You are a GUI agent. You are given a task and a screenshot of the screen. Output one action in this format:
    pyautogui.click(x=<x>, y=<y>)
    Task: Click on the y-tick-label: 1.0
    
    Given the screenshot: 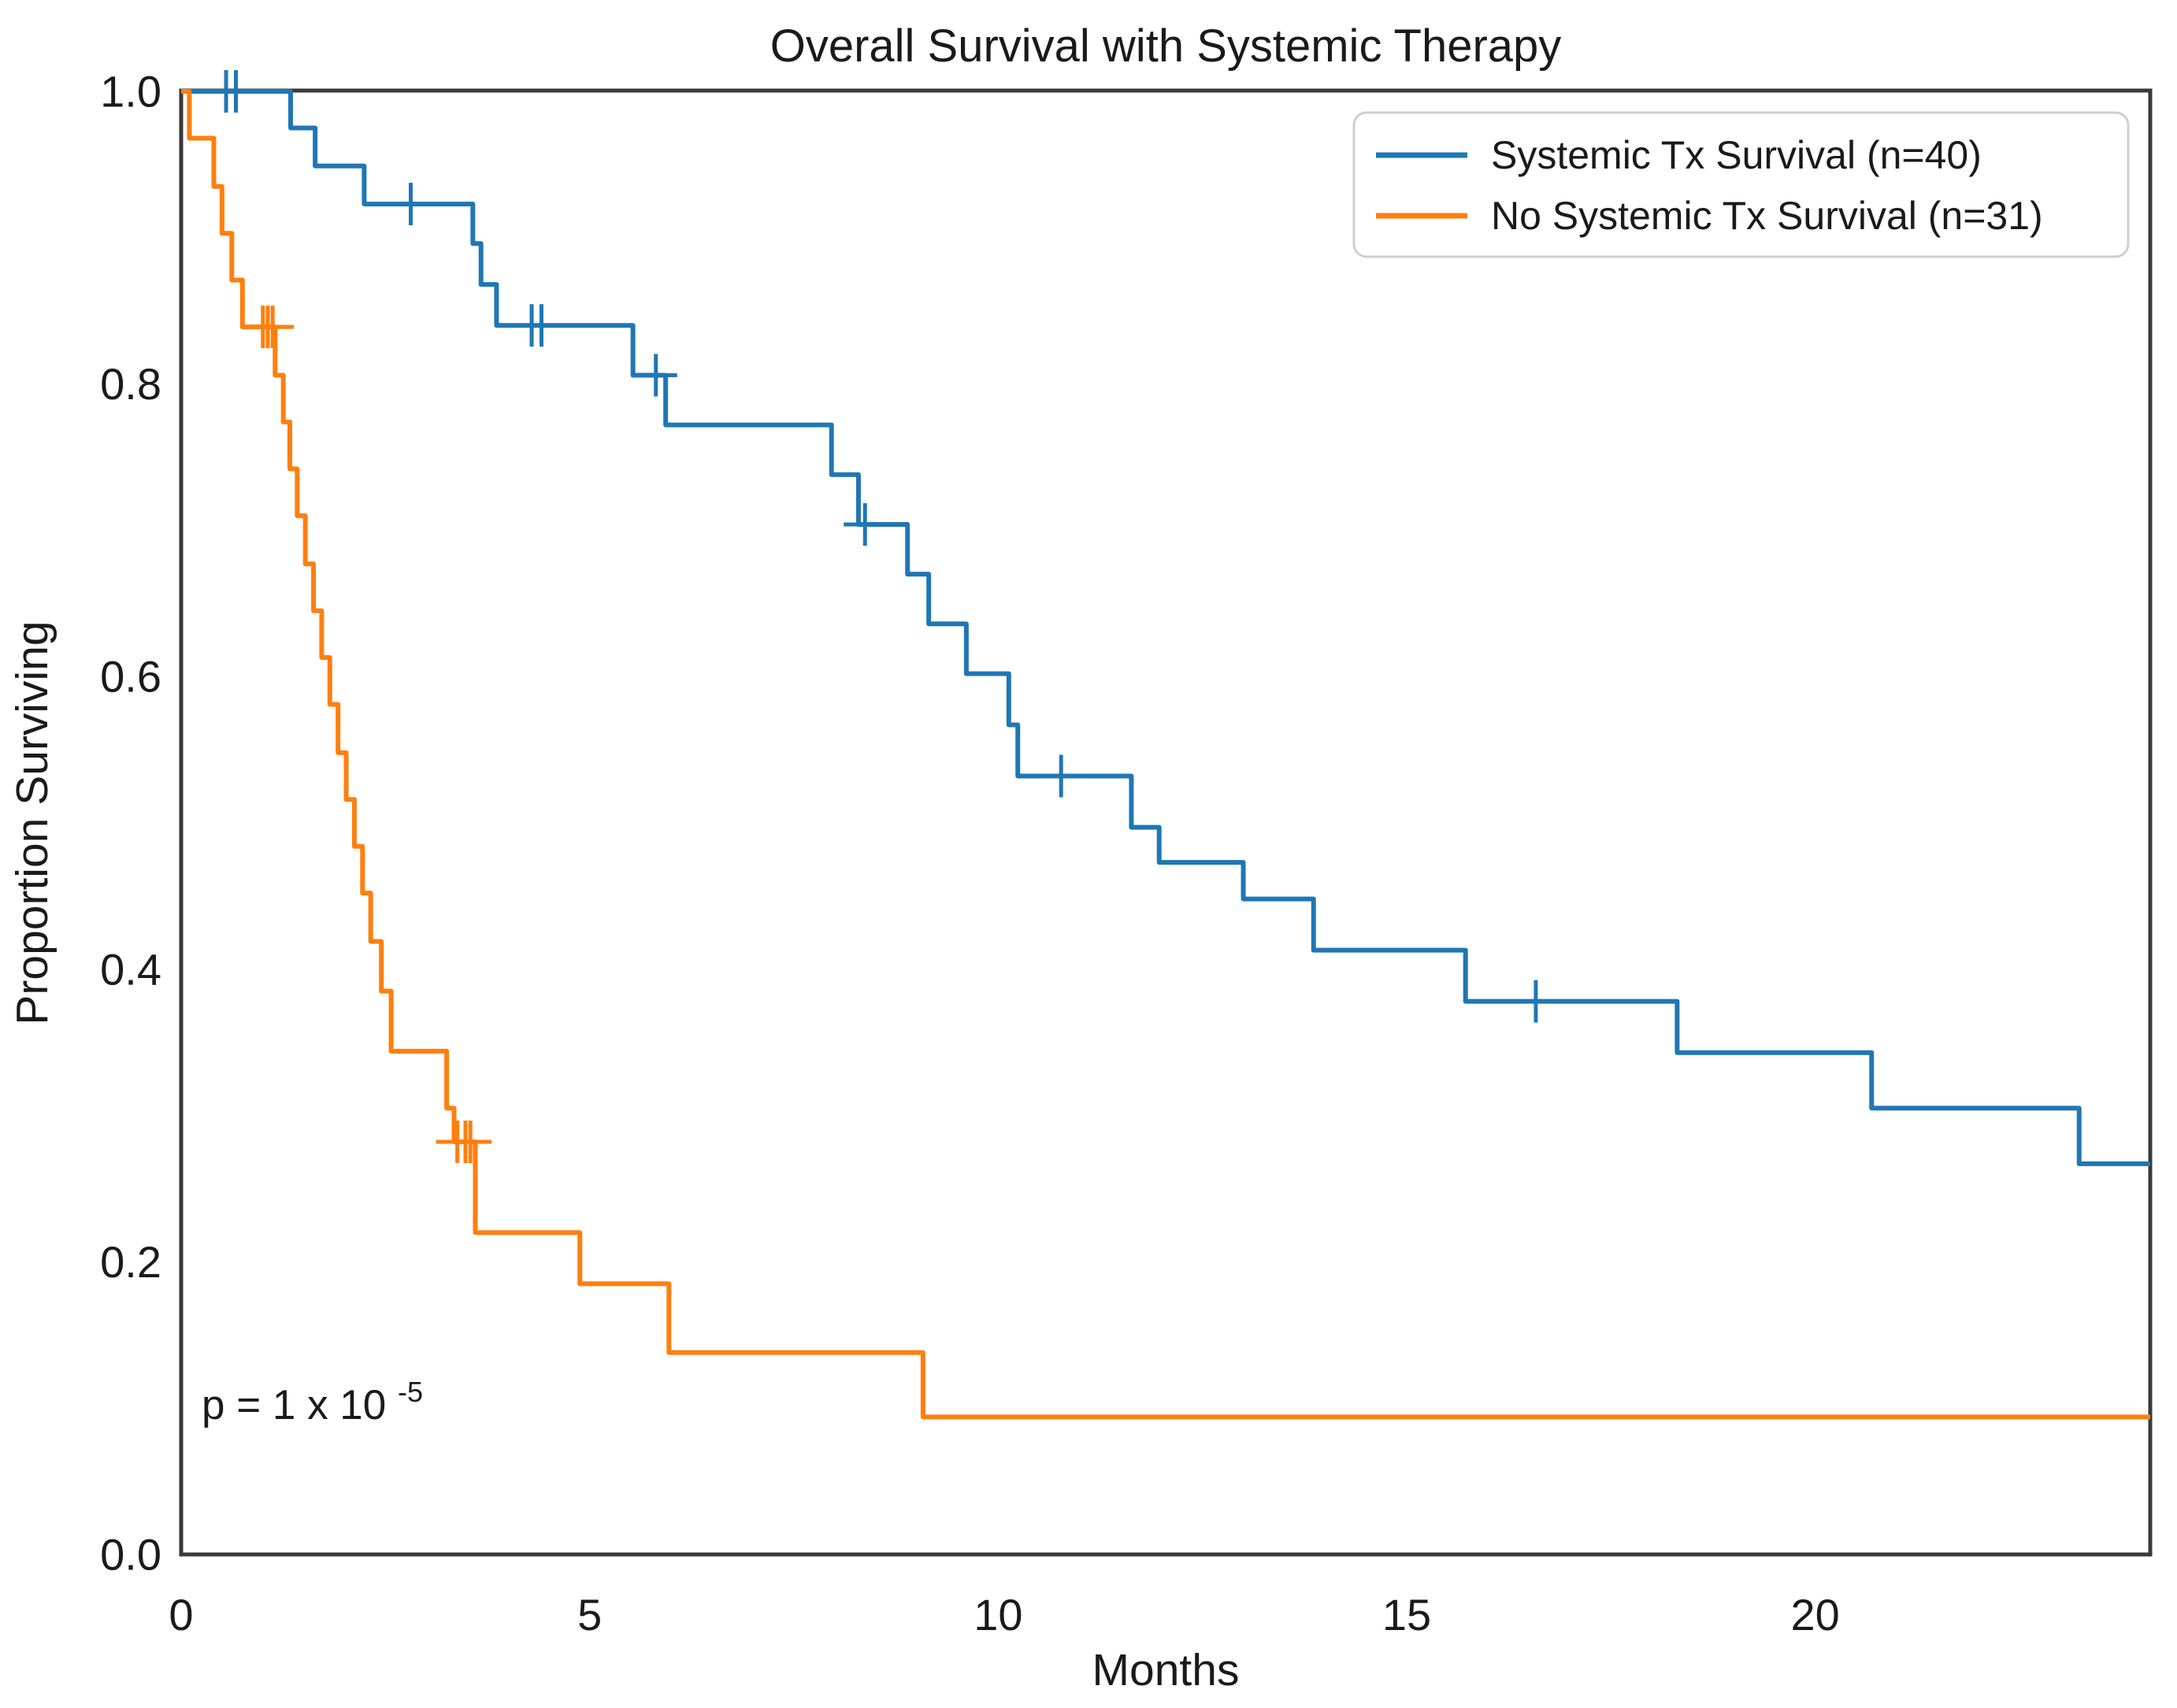 What is the action you would take?
    pyautogui.click(x=130, y=92)
    